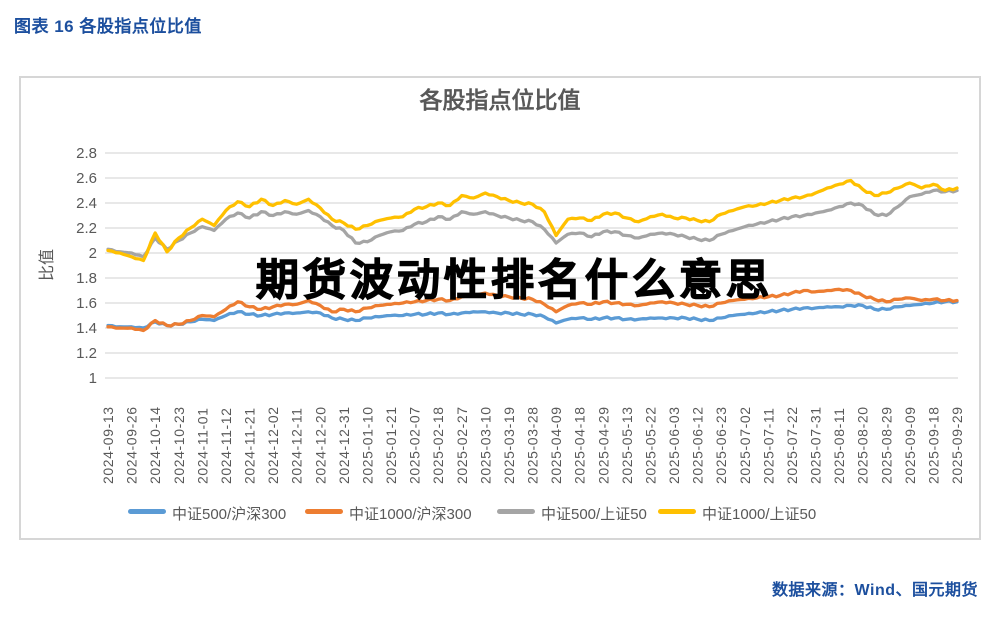 The width and height of the screenshot is (997, 620). Describe the element at coordinates (344, 445) in the screenshot. I see `x-tick-label: 2024-12-31` at that location.